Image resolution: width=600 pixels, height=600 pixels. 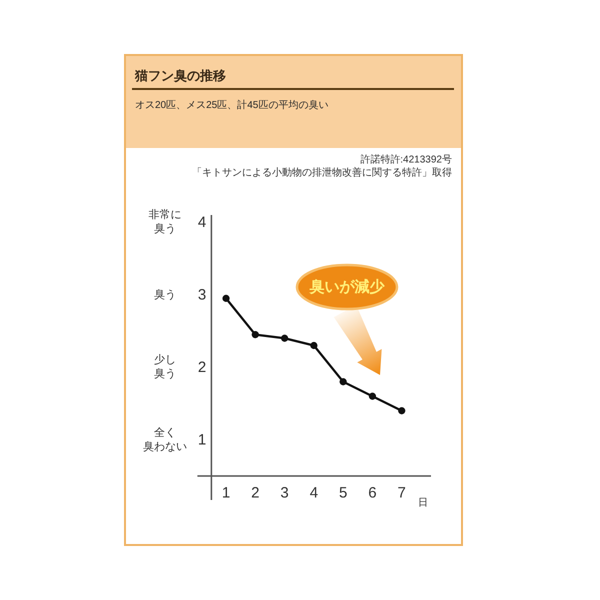 I want to click on x-tick-label: 2, so click(x=255, y=493).